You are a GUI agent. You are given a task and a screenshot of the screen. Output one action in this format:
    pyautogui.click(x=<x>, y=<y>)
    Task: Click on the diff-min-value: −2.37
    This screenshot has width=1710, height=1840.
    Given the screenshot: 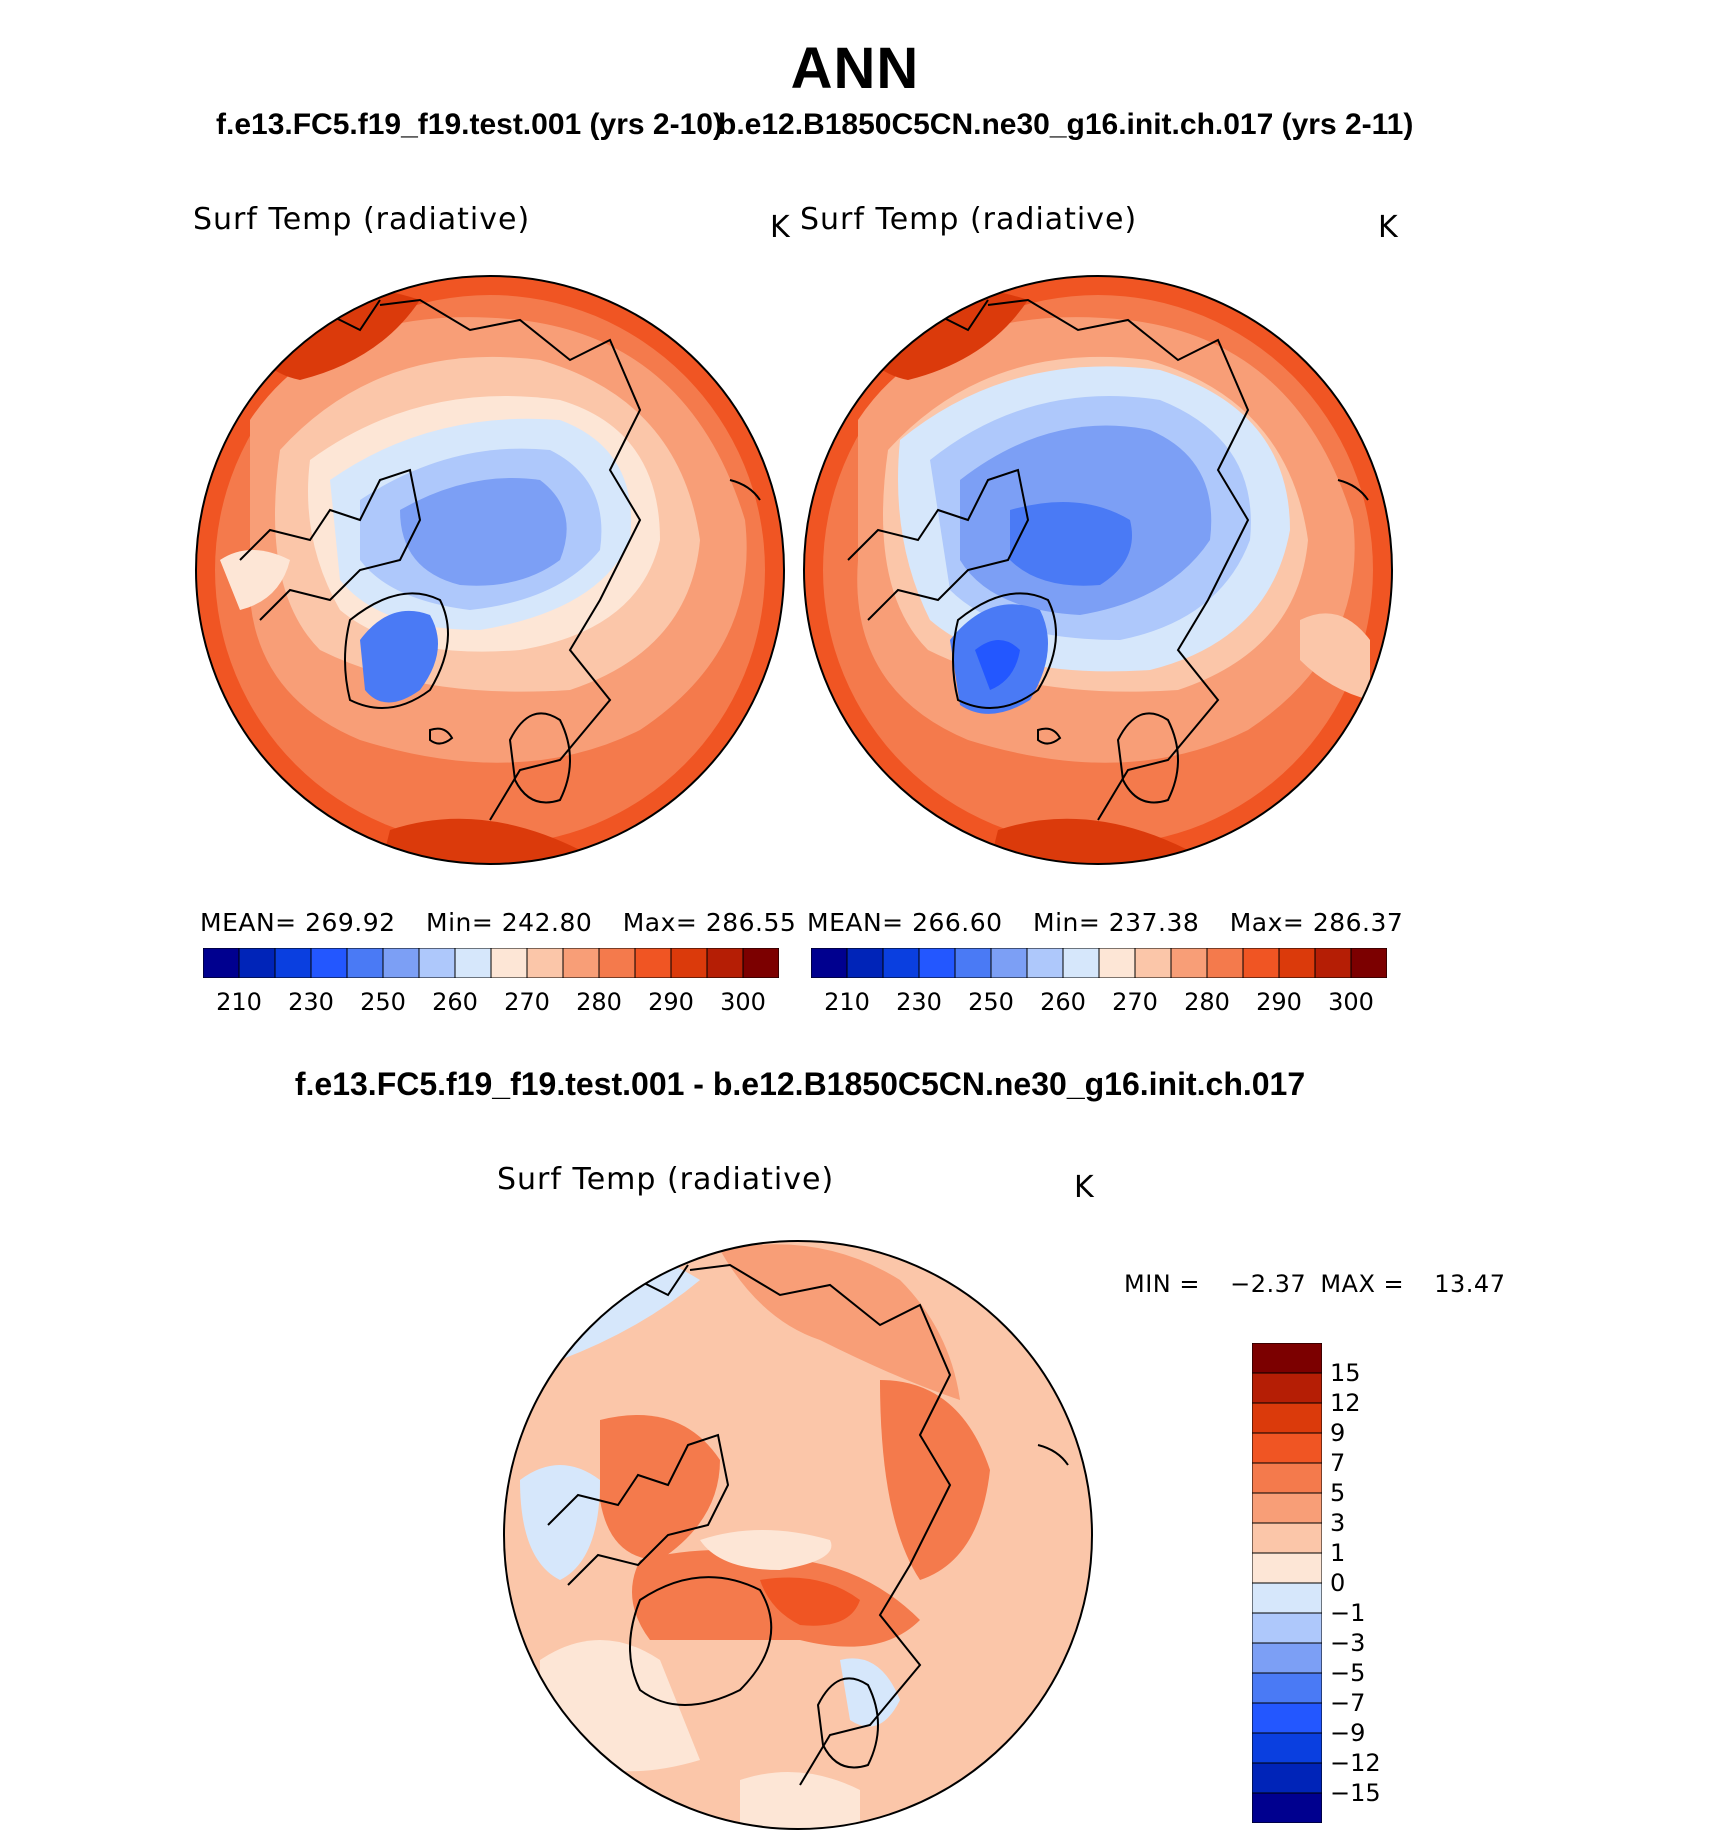 What is the action you would take?
    pyautogui.click(x=1268, y=1284)
    